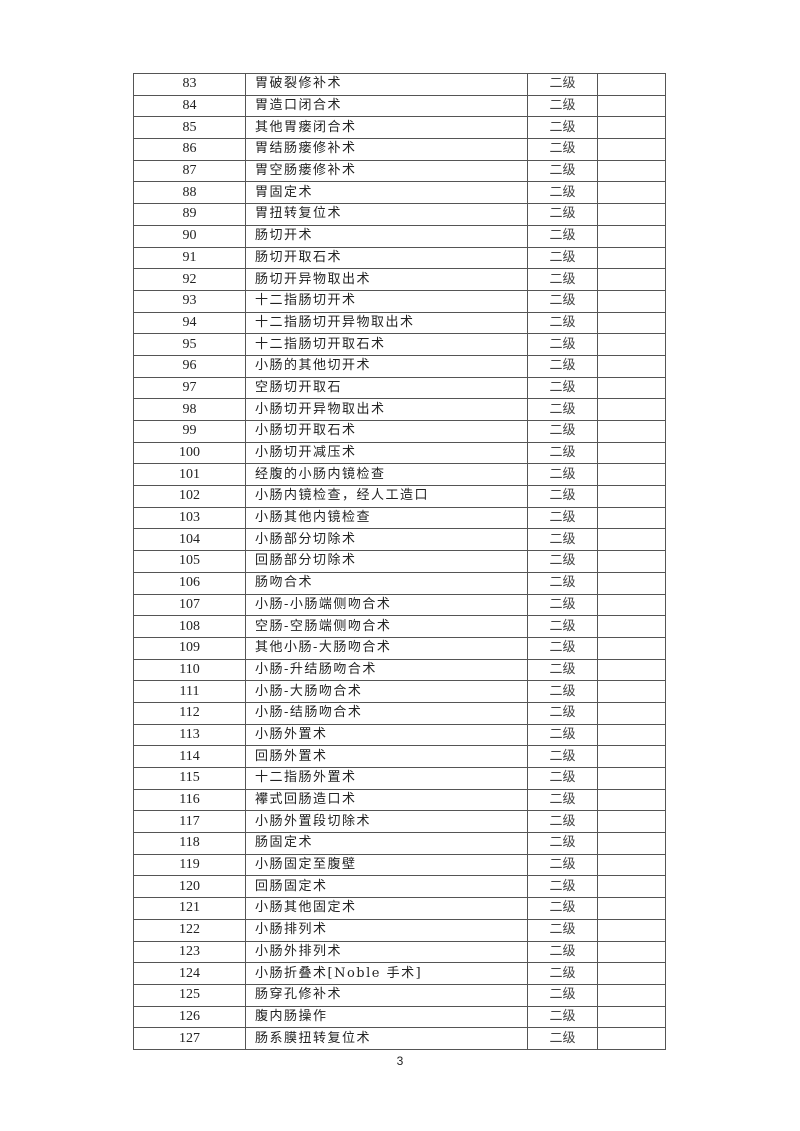  Describe the element at coordinates (400, 1061) in the screenshot. I see `page-number: 3` at that location.